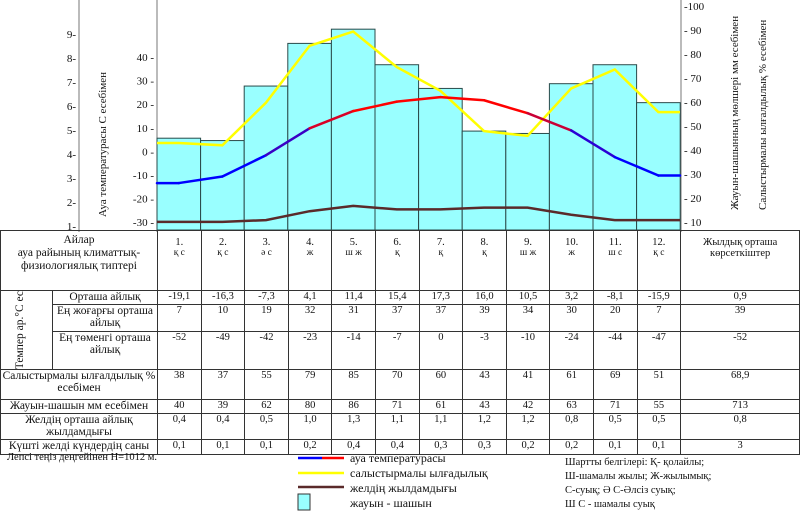 The width and height of the screenshot is (800, 511). I want to click on table-value-cell: 20, so click(615, 318).